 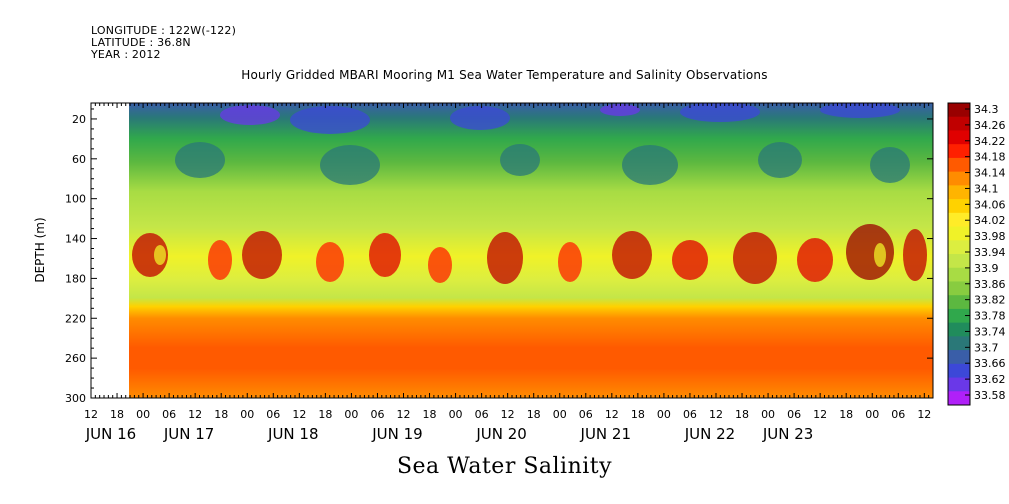 I want to click on y-tick-label: 140, so click(x=75, y=239).